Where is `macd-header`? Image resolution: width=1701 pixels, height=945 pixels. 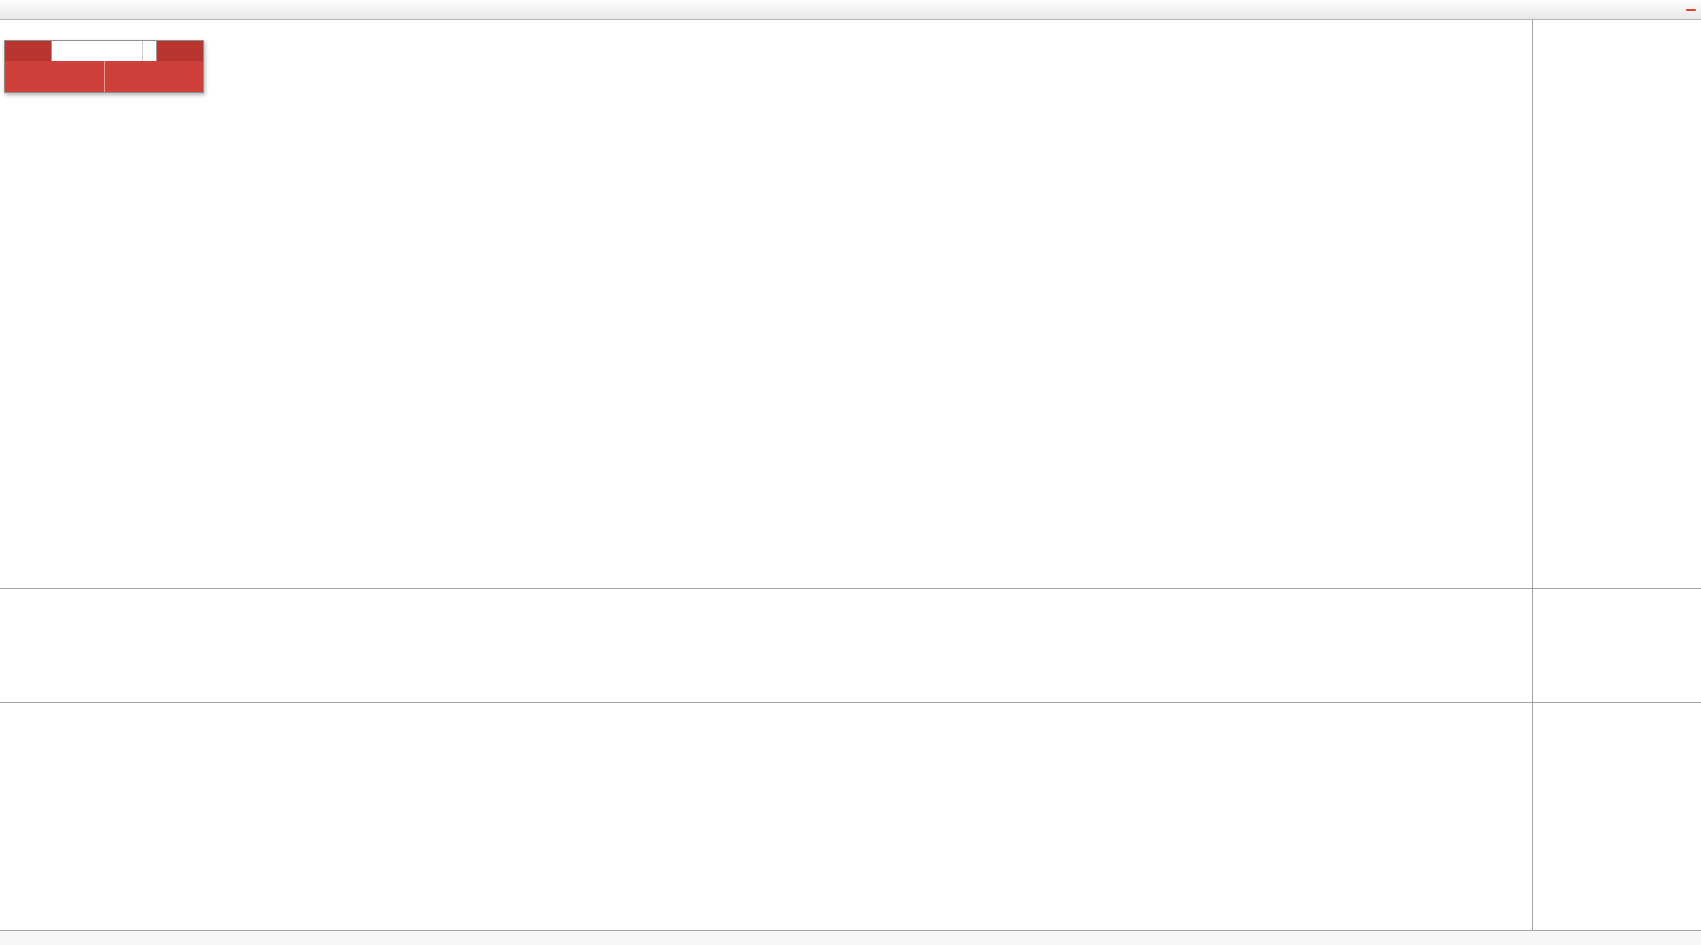
macd-header is located at coordinates (12, 596).